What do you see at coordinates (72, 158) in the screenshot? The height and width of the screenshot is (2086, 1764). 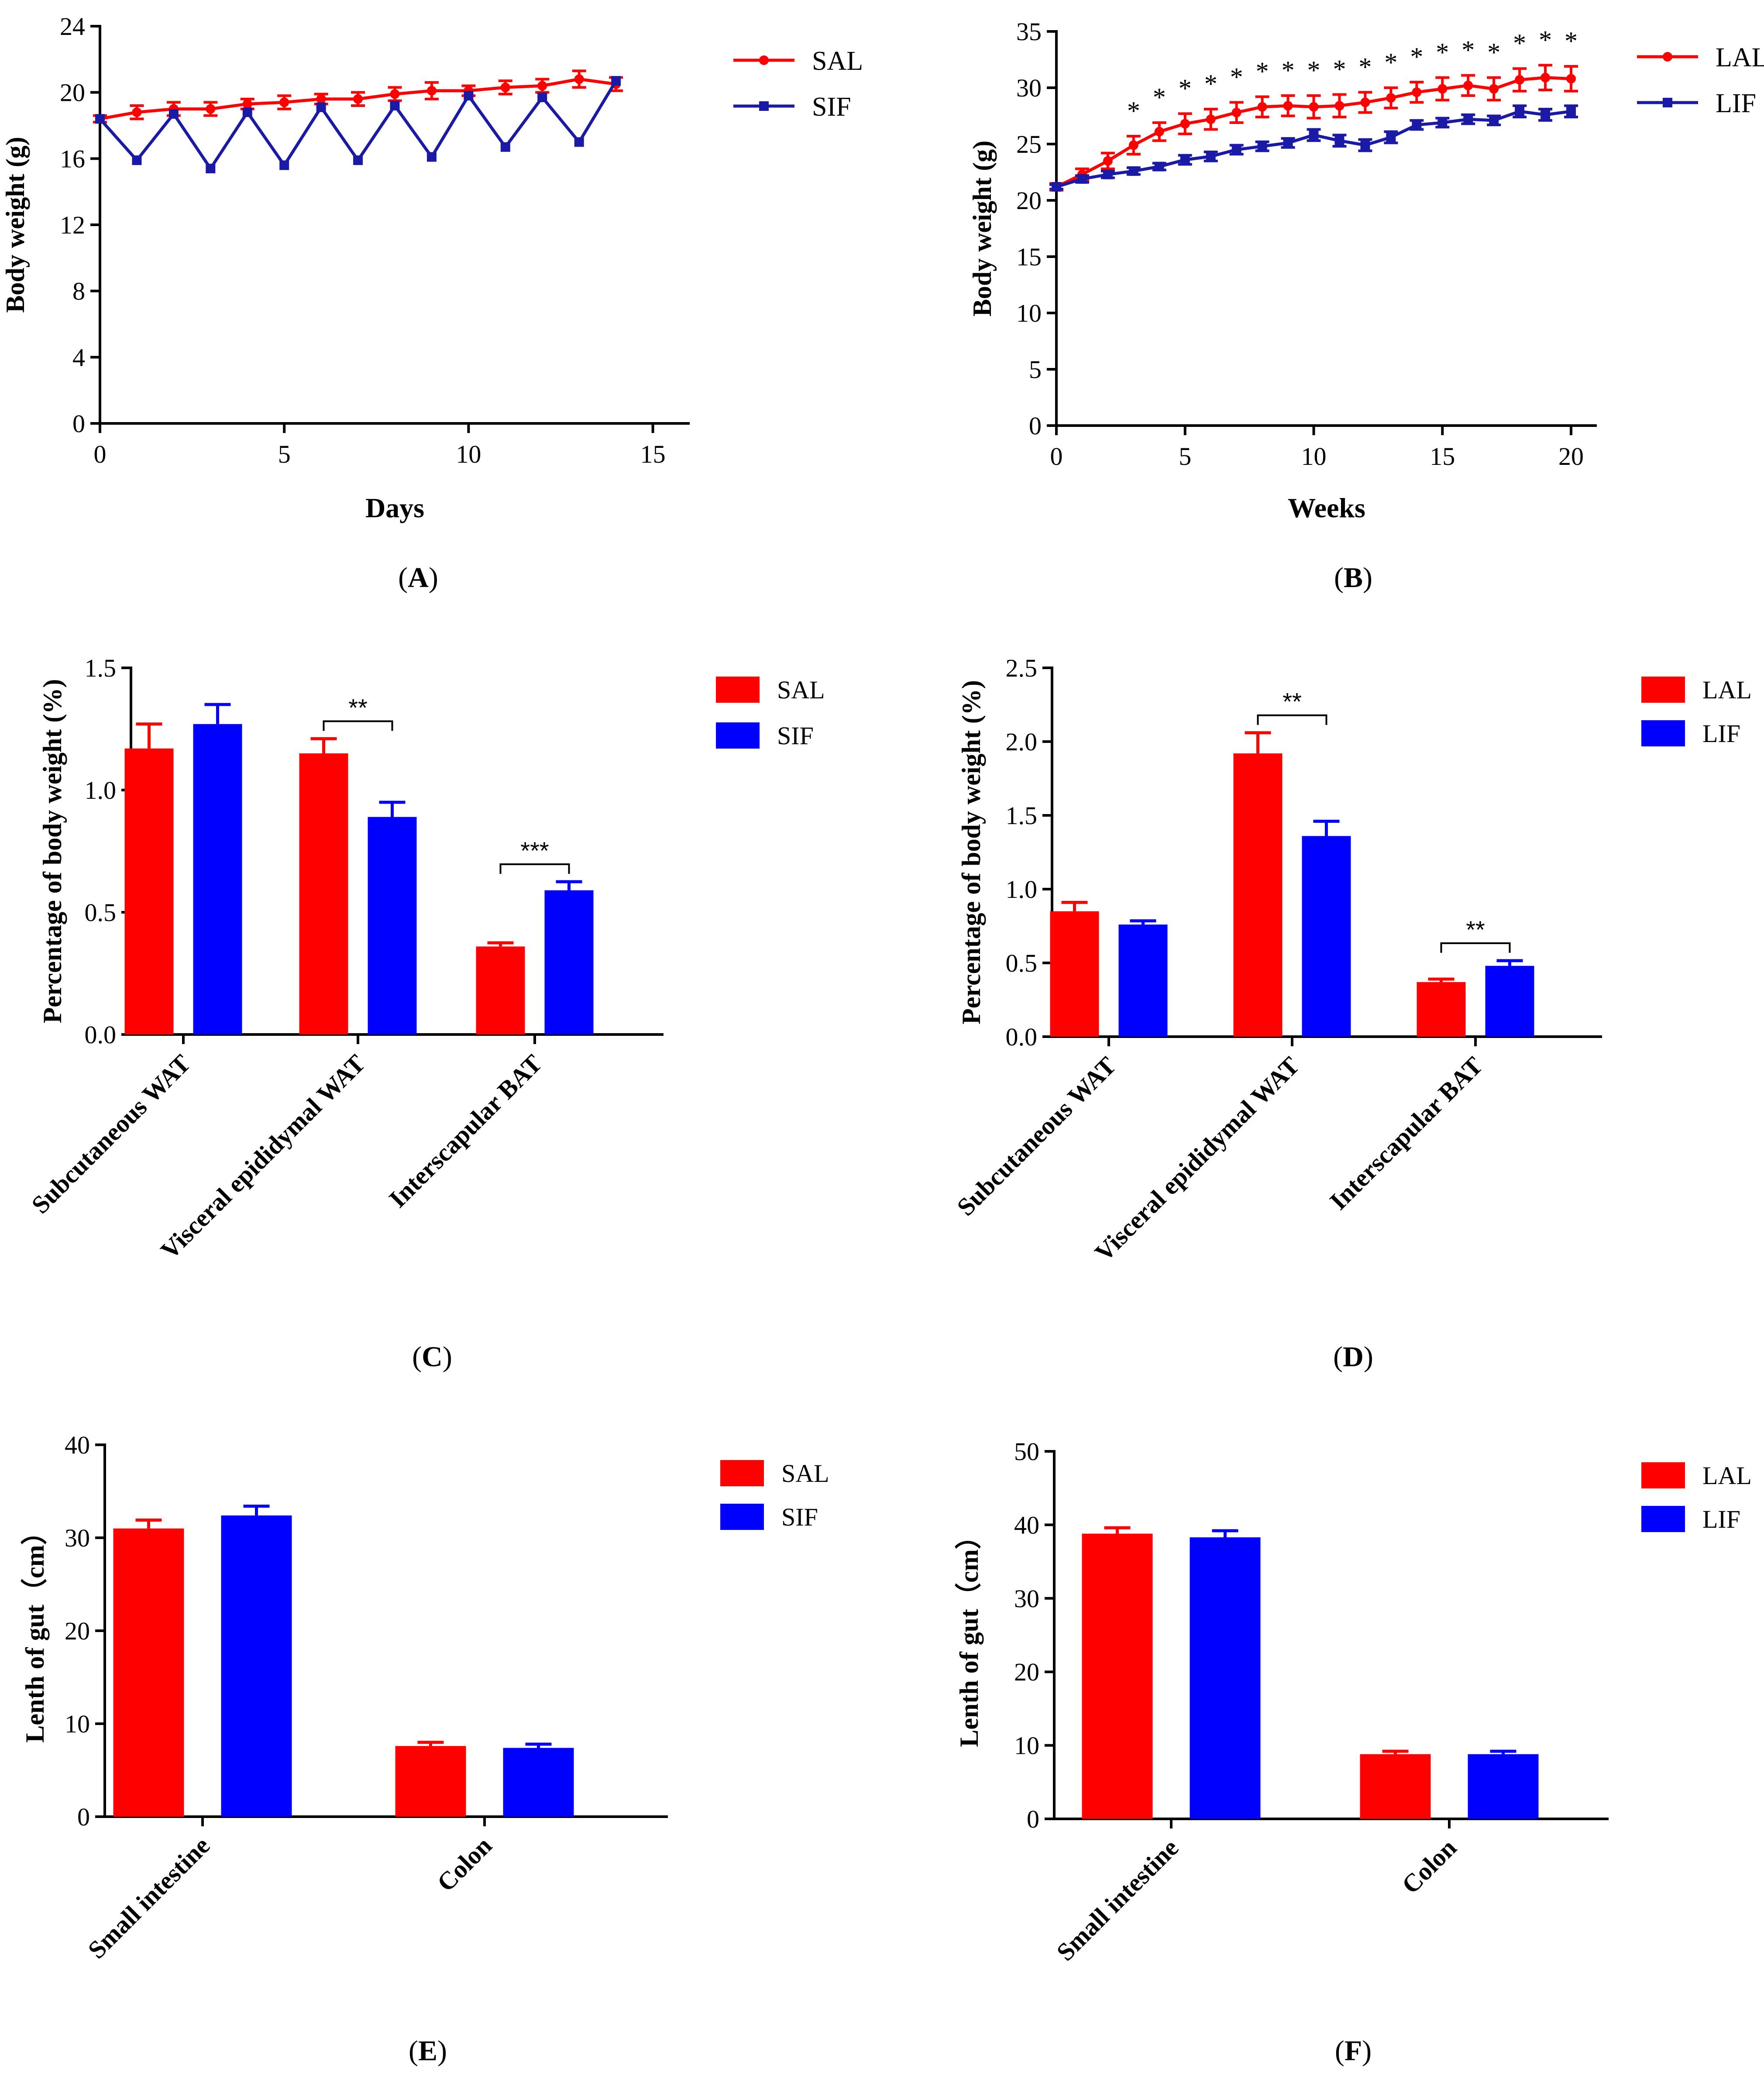 I see `y-tick-label: 16` at bounding box center [72, 158].